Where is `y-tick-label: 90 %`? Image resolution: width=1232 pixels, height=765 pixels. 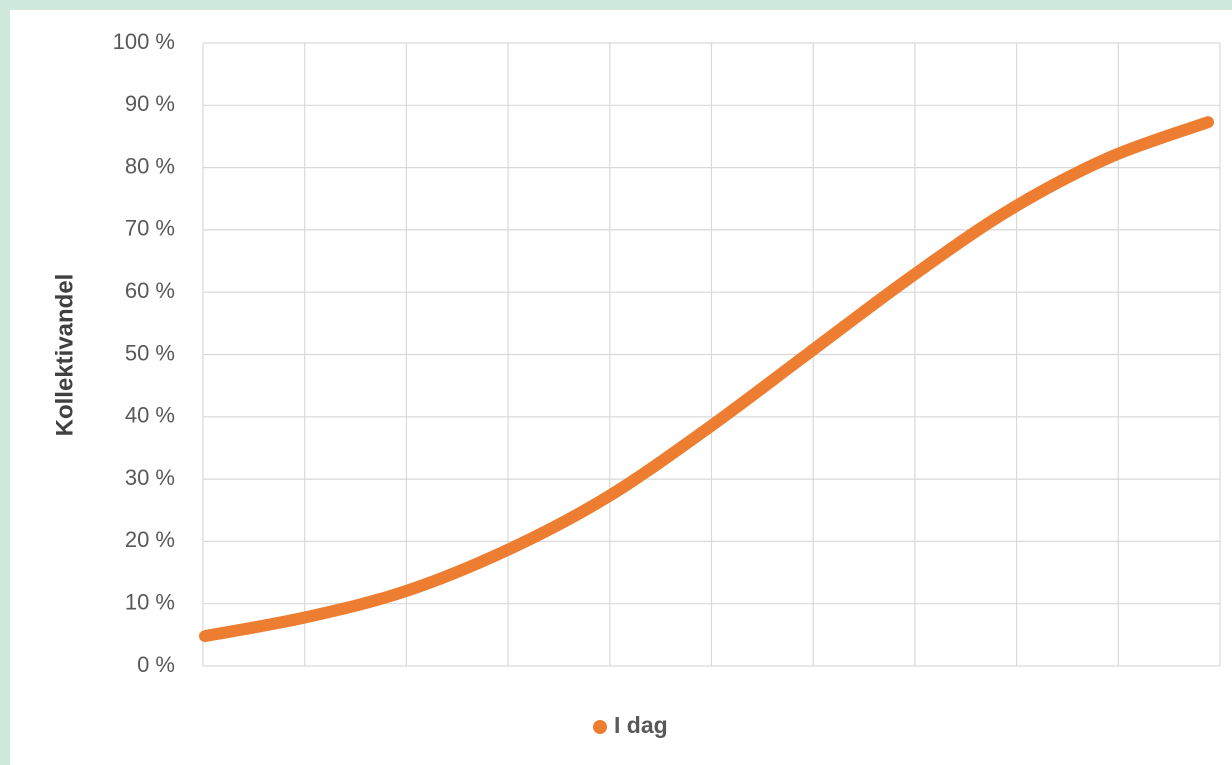 y-tick-label: 90 % is located at coordinates (150, 103).